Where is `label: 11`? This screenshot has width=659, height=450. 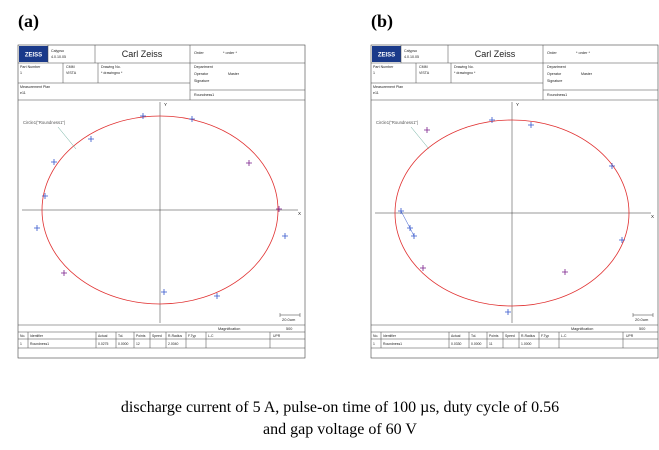
label: 11 is located at coordinates (491, 344).